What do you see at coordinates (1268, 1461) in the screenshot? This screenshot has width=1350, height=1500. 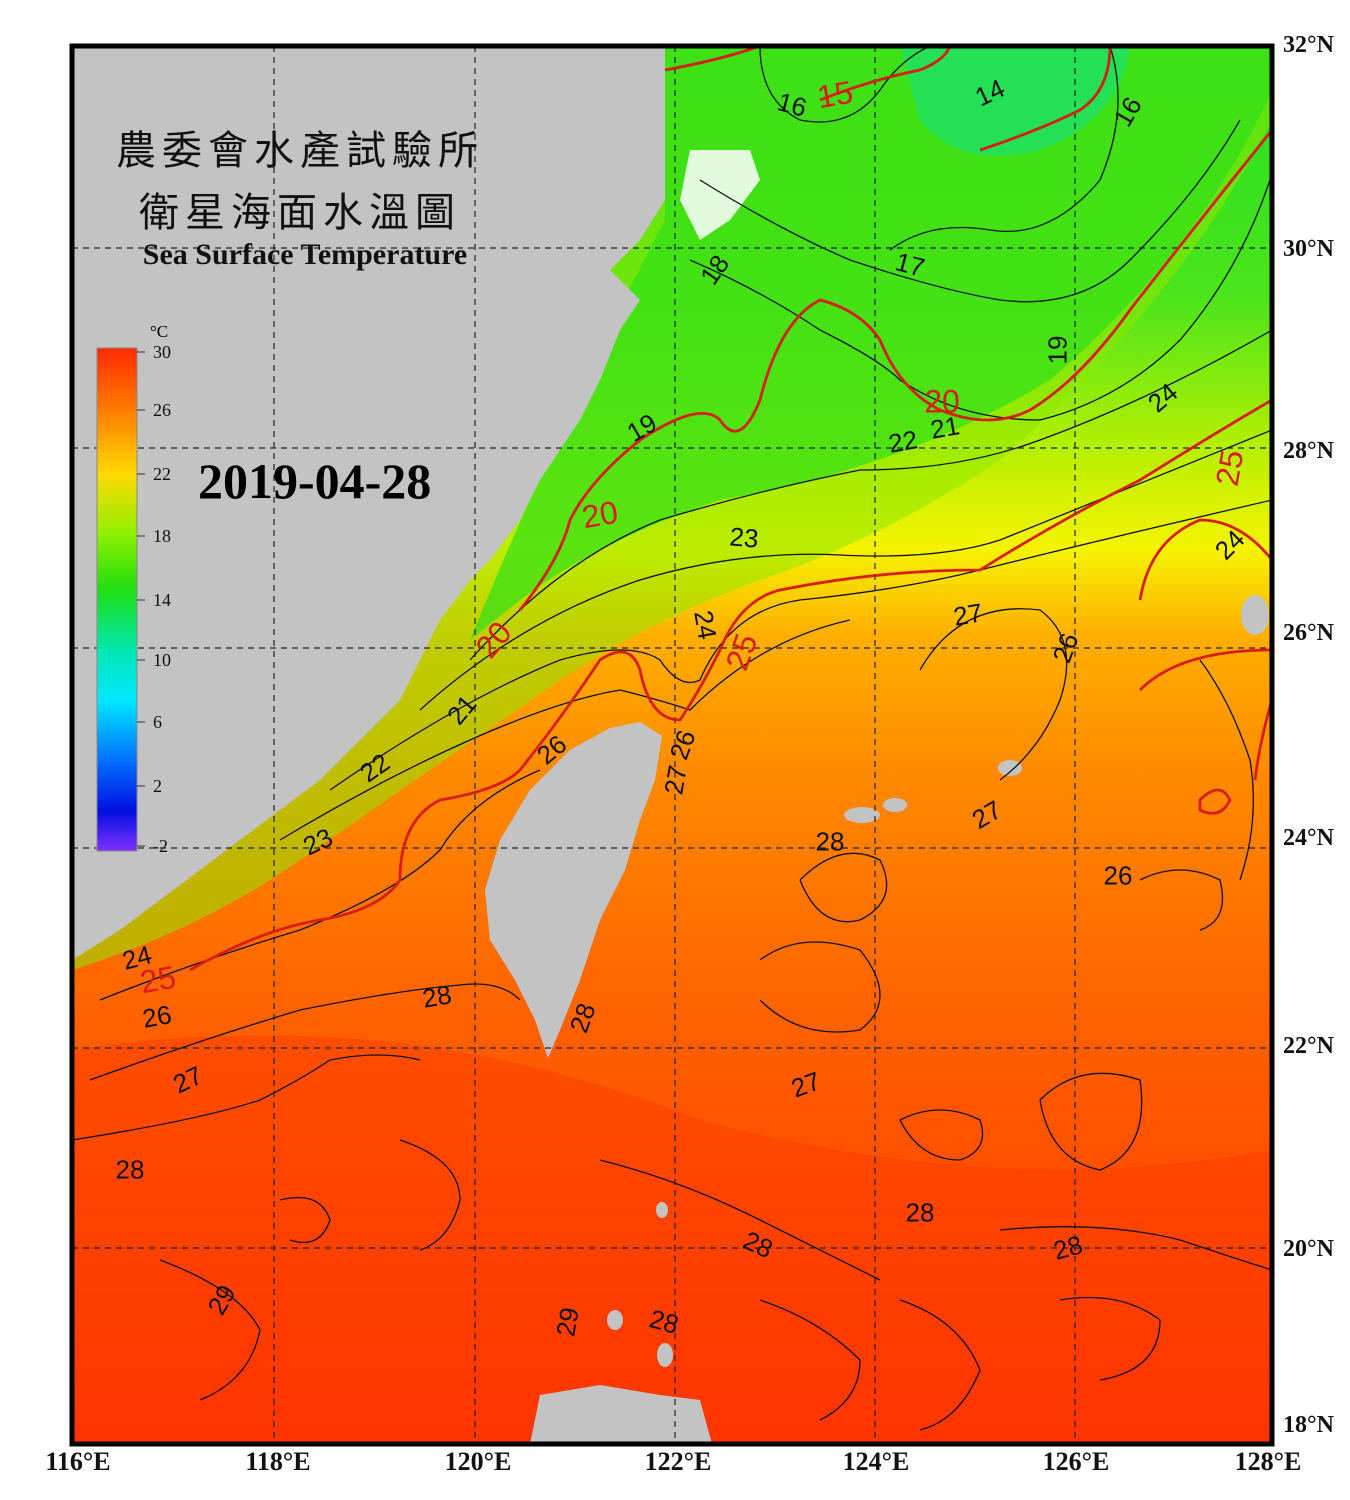 I see `lon-label: 128°E` at bounding box center [1268, 1461].